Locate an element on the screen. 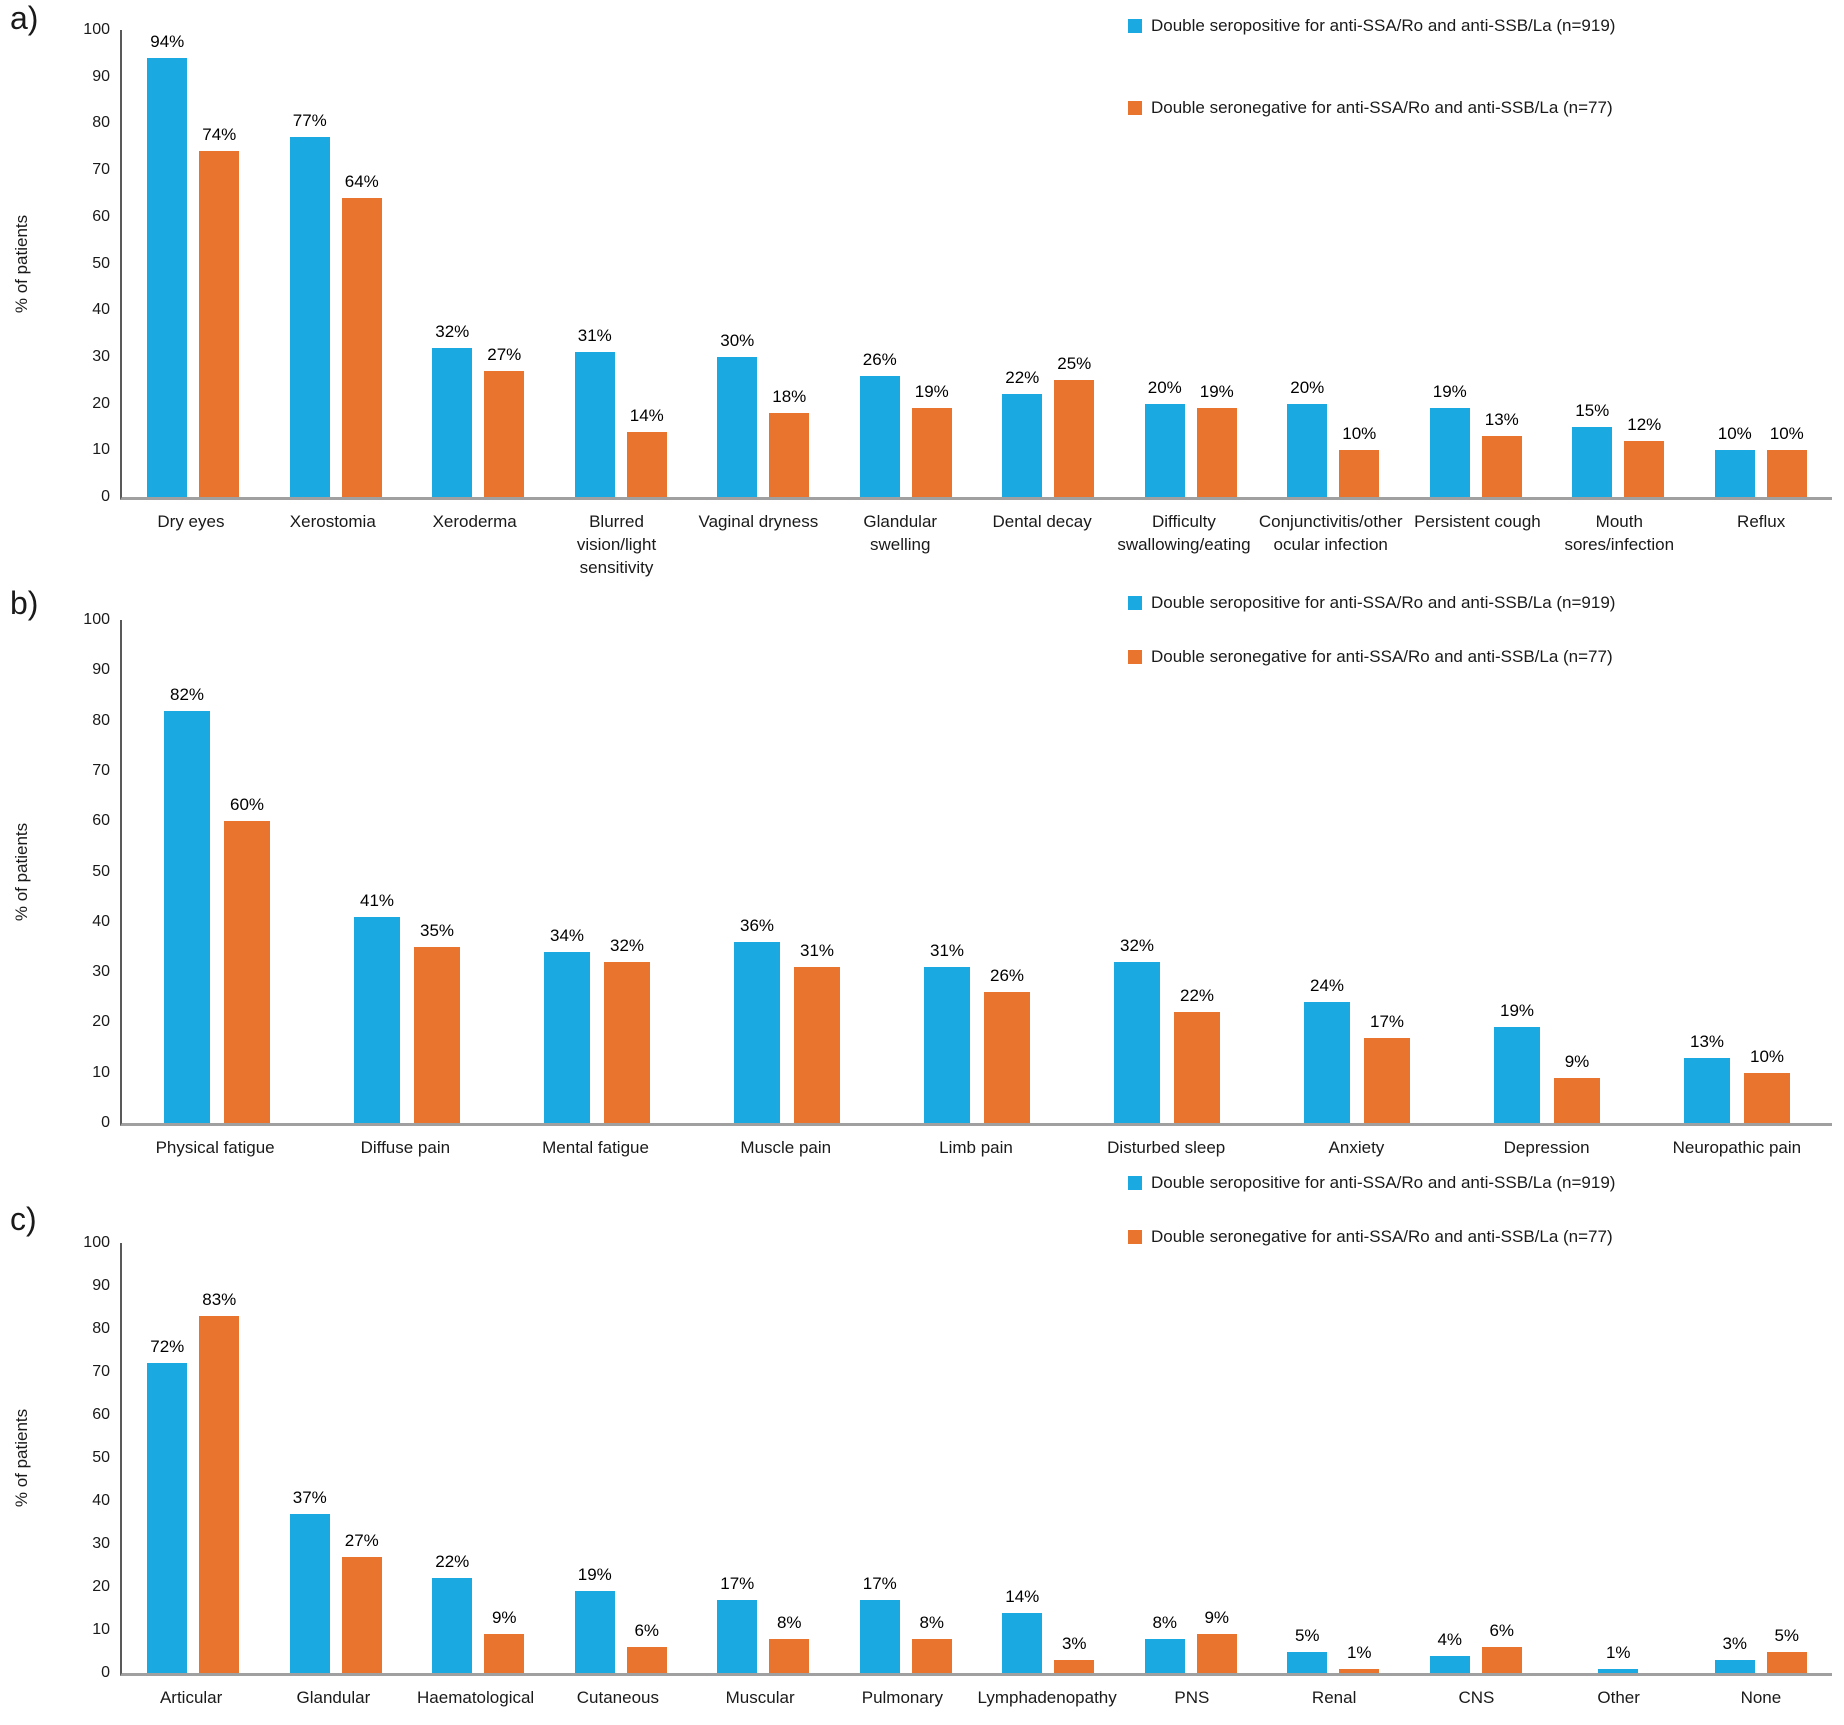  x-category-label: Mental fatigue is located at coordinates (595, 1147).